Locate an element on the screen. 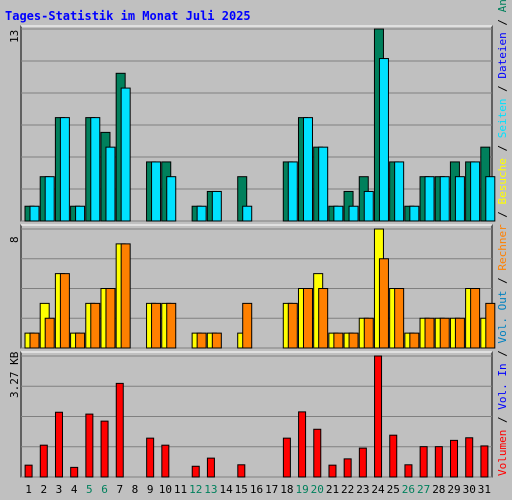  day-label-8: 8 is located at coordinates (135, 489).